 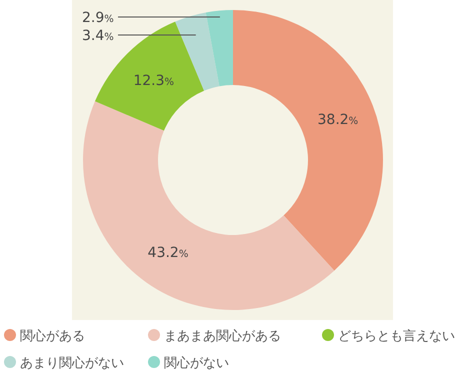 I want to click on data-label: 2.9%, so click(x=98, y=18).